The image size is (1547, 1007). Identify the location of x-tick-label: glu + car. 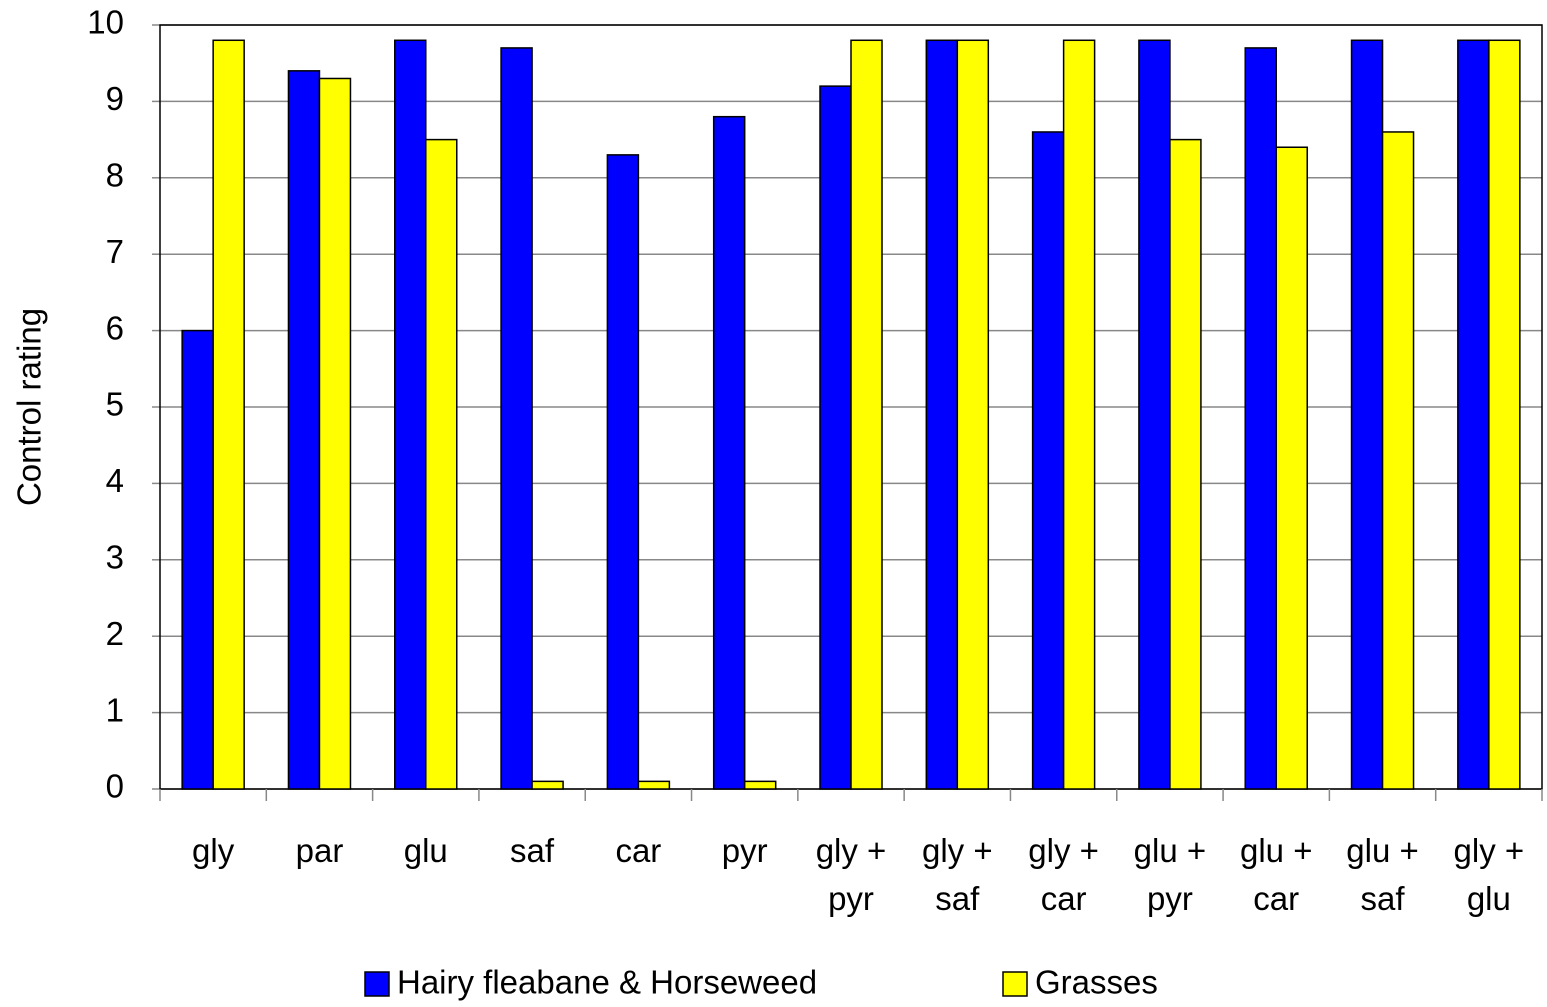
(1276, 874).